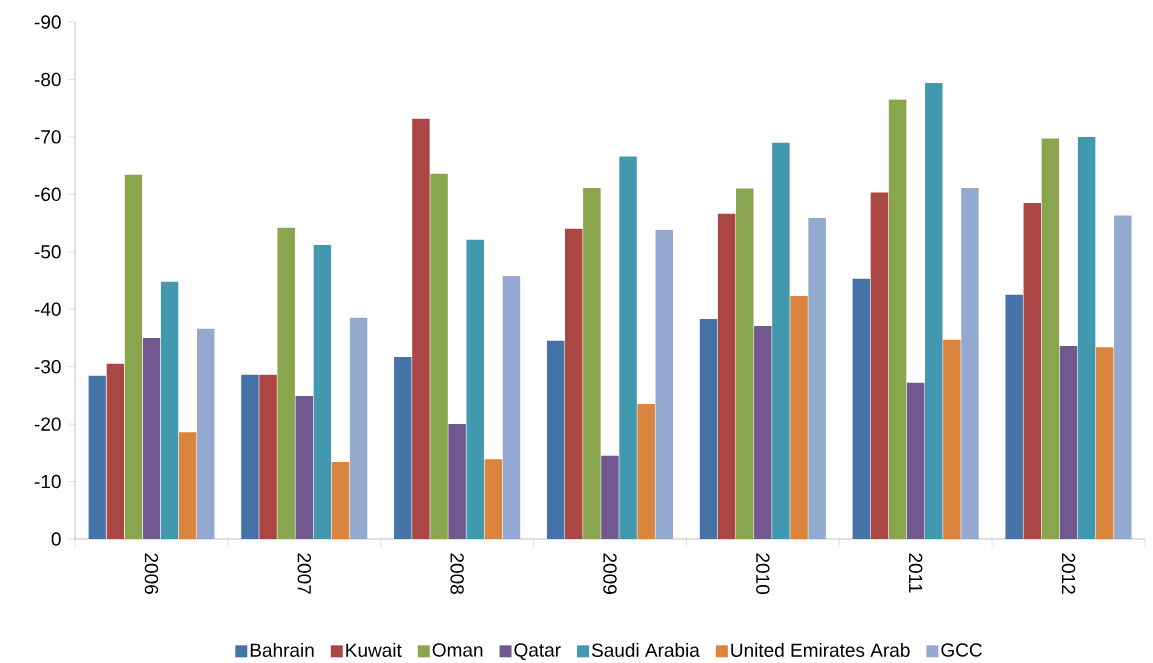 This screenshot has height=663, width=1153. Describe the element at coordinates (457, 650) in the screenshot. I see `legend-label: Oman` at that location.